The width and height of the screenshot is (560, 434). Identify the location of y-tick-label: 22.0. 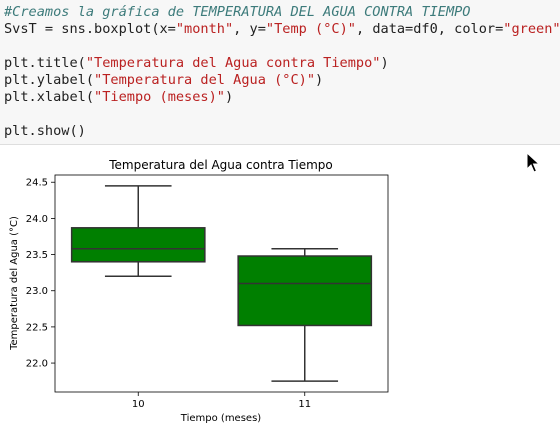
(37, 364).